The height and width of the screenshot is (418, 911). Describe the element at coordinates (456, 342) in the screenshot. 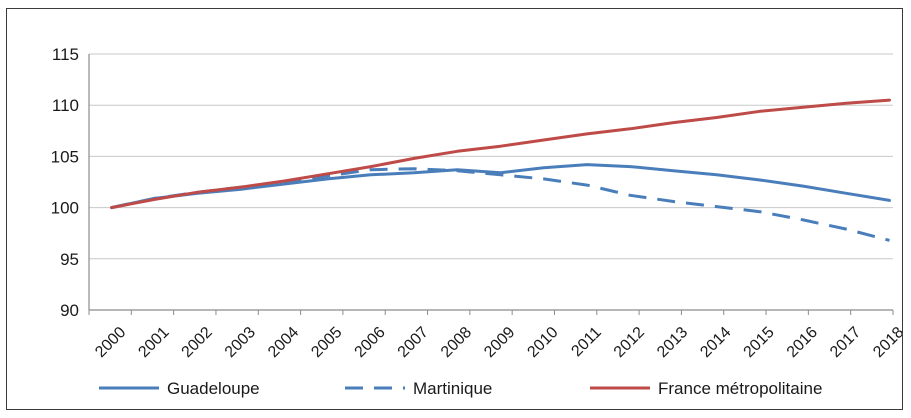

I see `x-tick-label: 2008` at that location.